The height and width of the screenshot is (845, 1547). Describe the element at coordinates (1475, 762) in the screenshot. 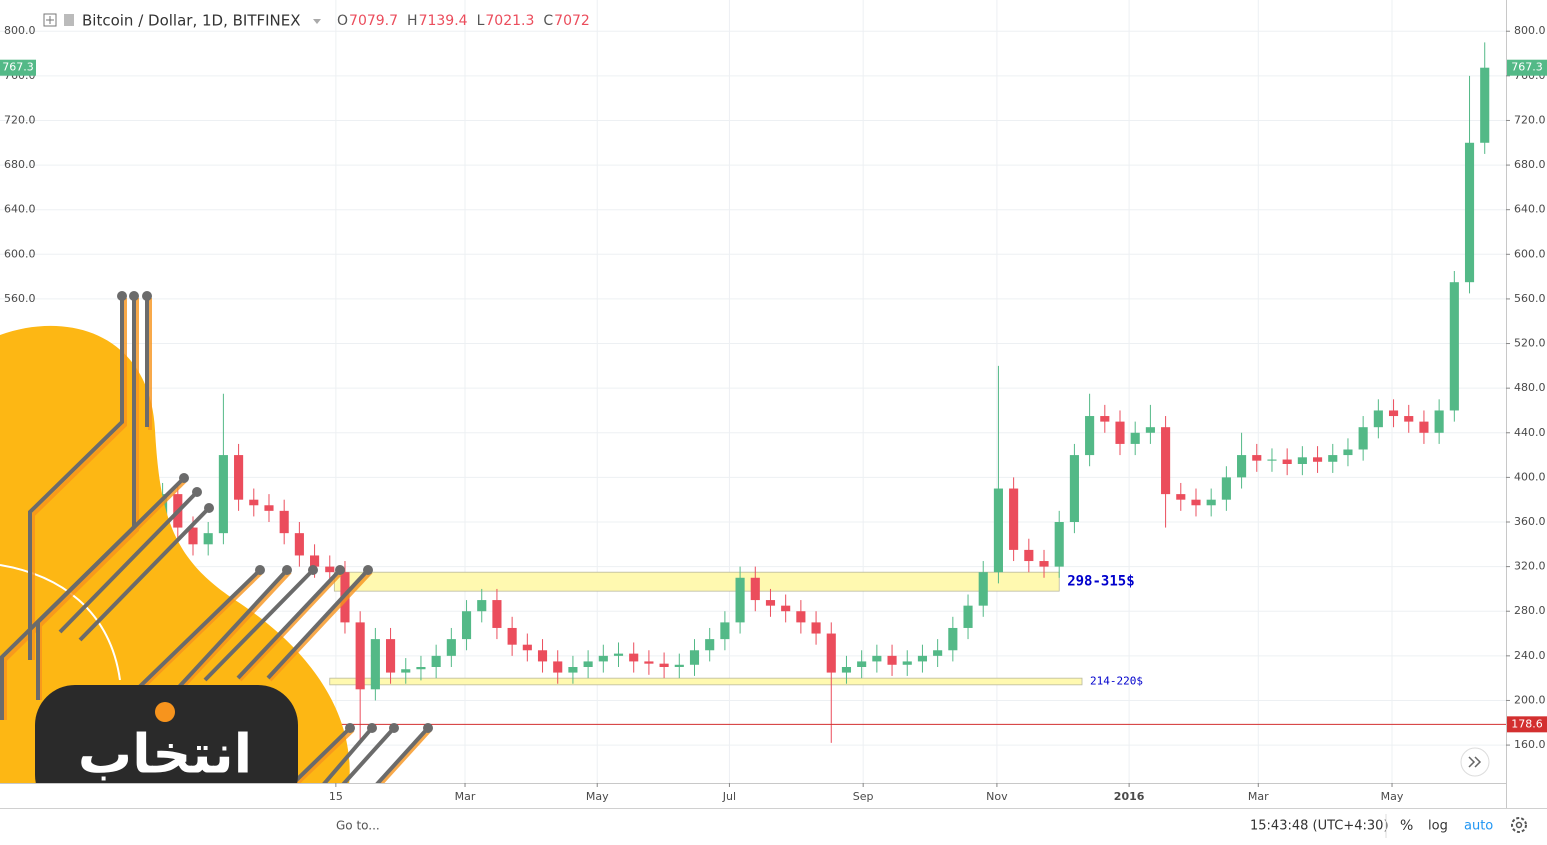

I see `scroll-right-icon` at that location.